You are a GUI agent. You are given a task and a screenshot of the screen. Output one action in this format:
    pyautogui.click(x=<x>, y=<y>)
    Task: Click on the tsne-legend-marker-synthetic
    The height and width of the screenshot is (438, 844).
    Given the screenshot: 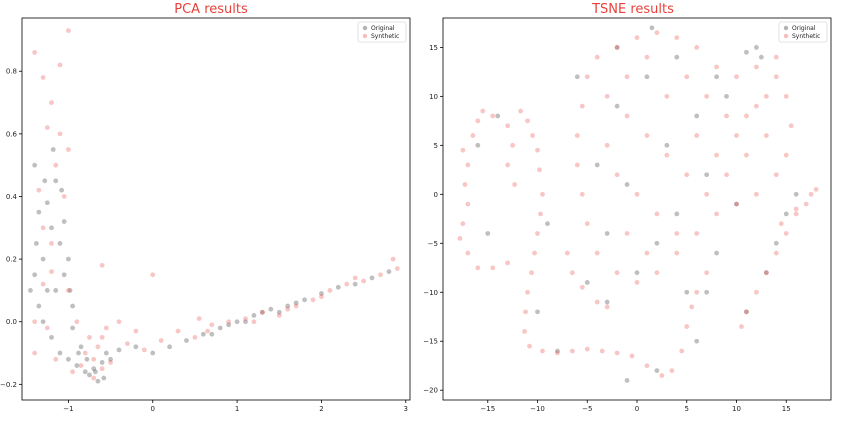 What is the action you would take?
    pyautogui.click(x=786, y=36)
    